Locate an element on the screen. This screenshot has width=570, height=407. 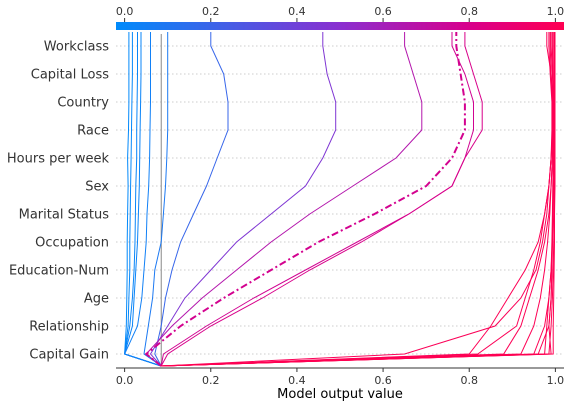
feature-label: Marital Status is located at coordinates (64, 215).